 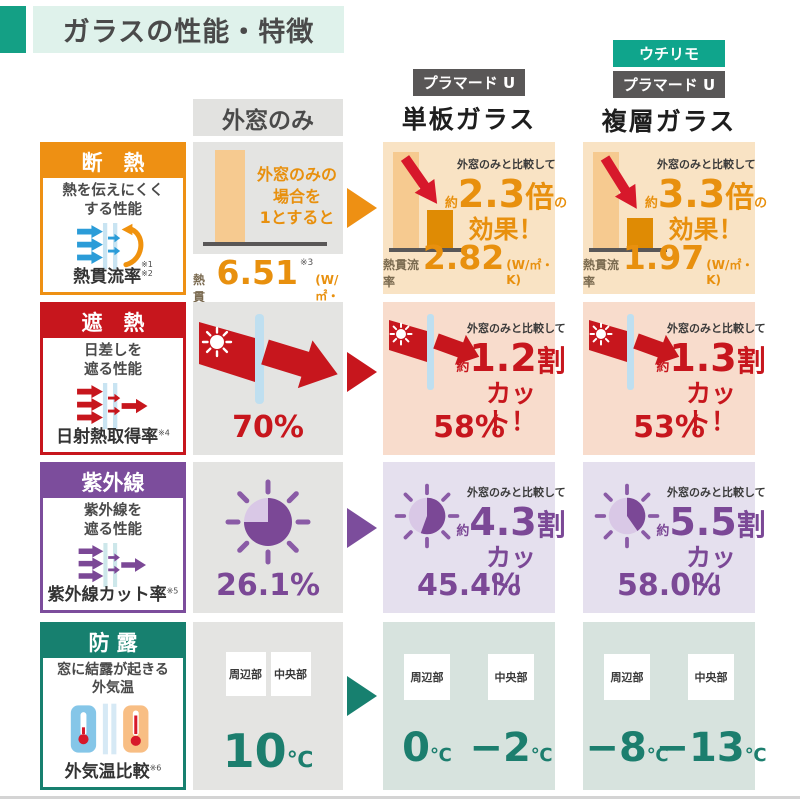 I want to click on row-header-condensation: 防露, so click(x=113, y=641).